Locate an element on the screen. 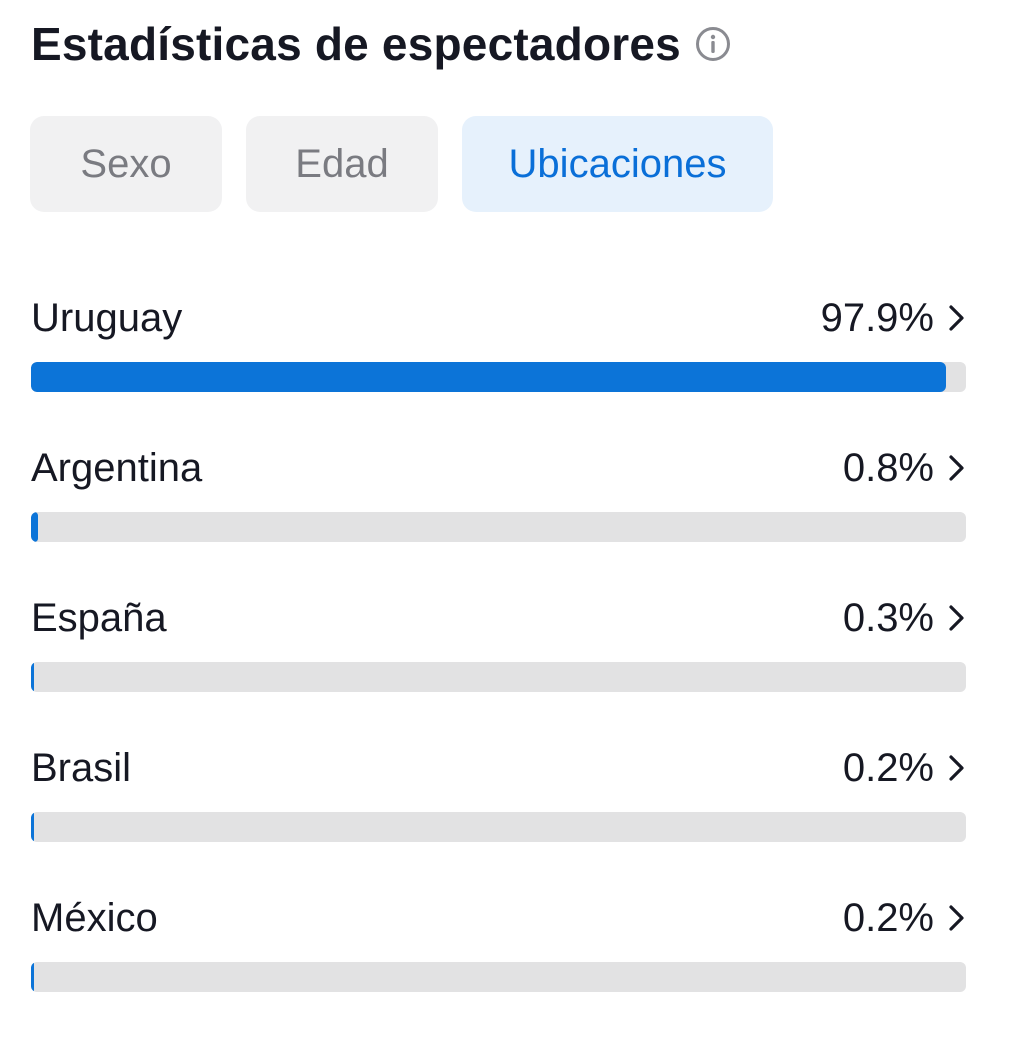  percent-value: 0.3% is located at coordinates (888, 617).